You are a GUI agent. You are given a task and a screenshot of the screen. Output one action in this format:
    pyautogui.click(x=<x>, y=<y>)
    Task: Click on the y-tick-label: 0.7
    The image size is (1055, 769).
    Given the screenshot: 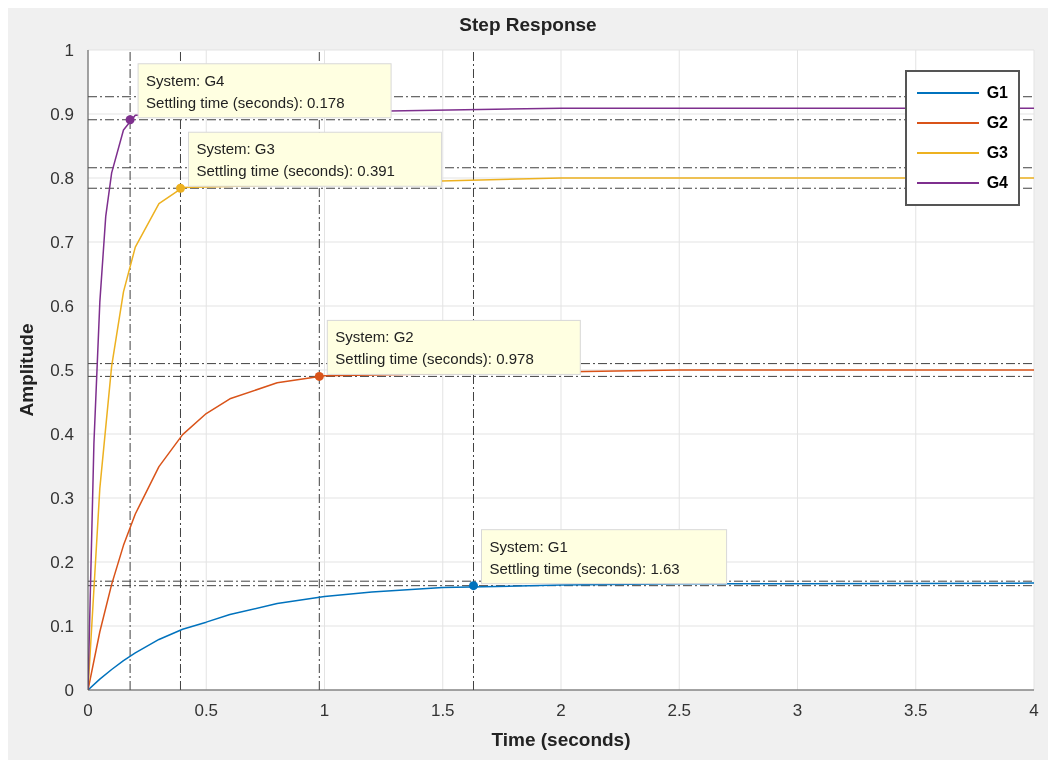 What is the action you would take?
    pyautogui.click(x=62, y=243)
    